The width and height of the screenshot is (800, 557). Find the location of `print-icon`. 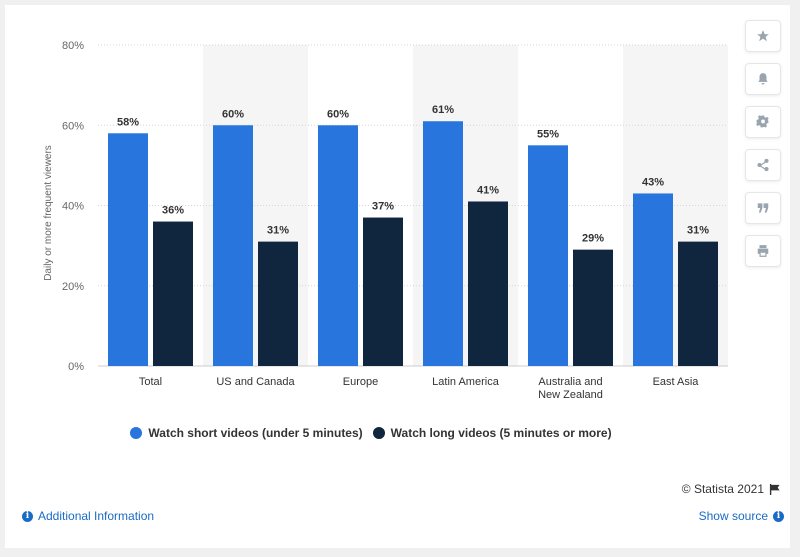

print-icon is located at coordinates (763, 251).